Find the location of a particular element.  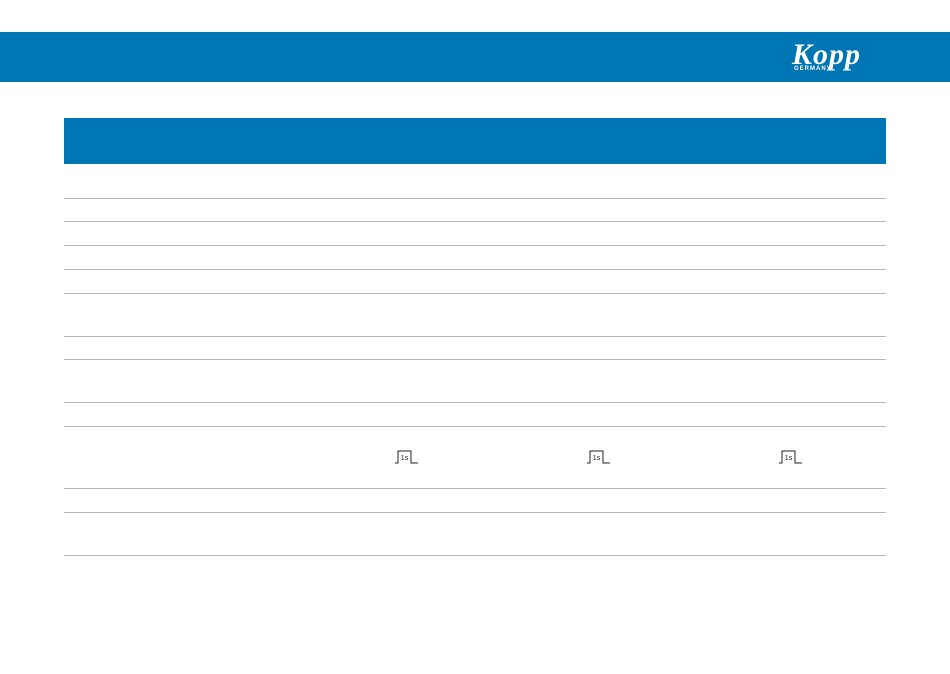

logo-brand: Kopp is located at coordinates (827, 54).